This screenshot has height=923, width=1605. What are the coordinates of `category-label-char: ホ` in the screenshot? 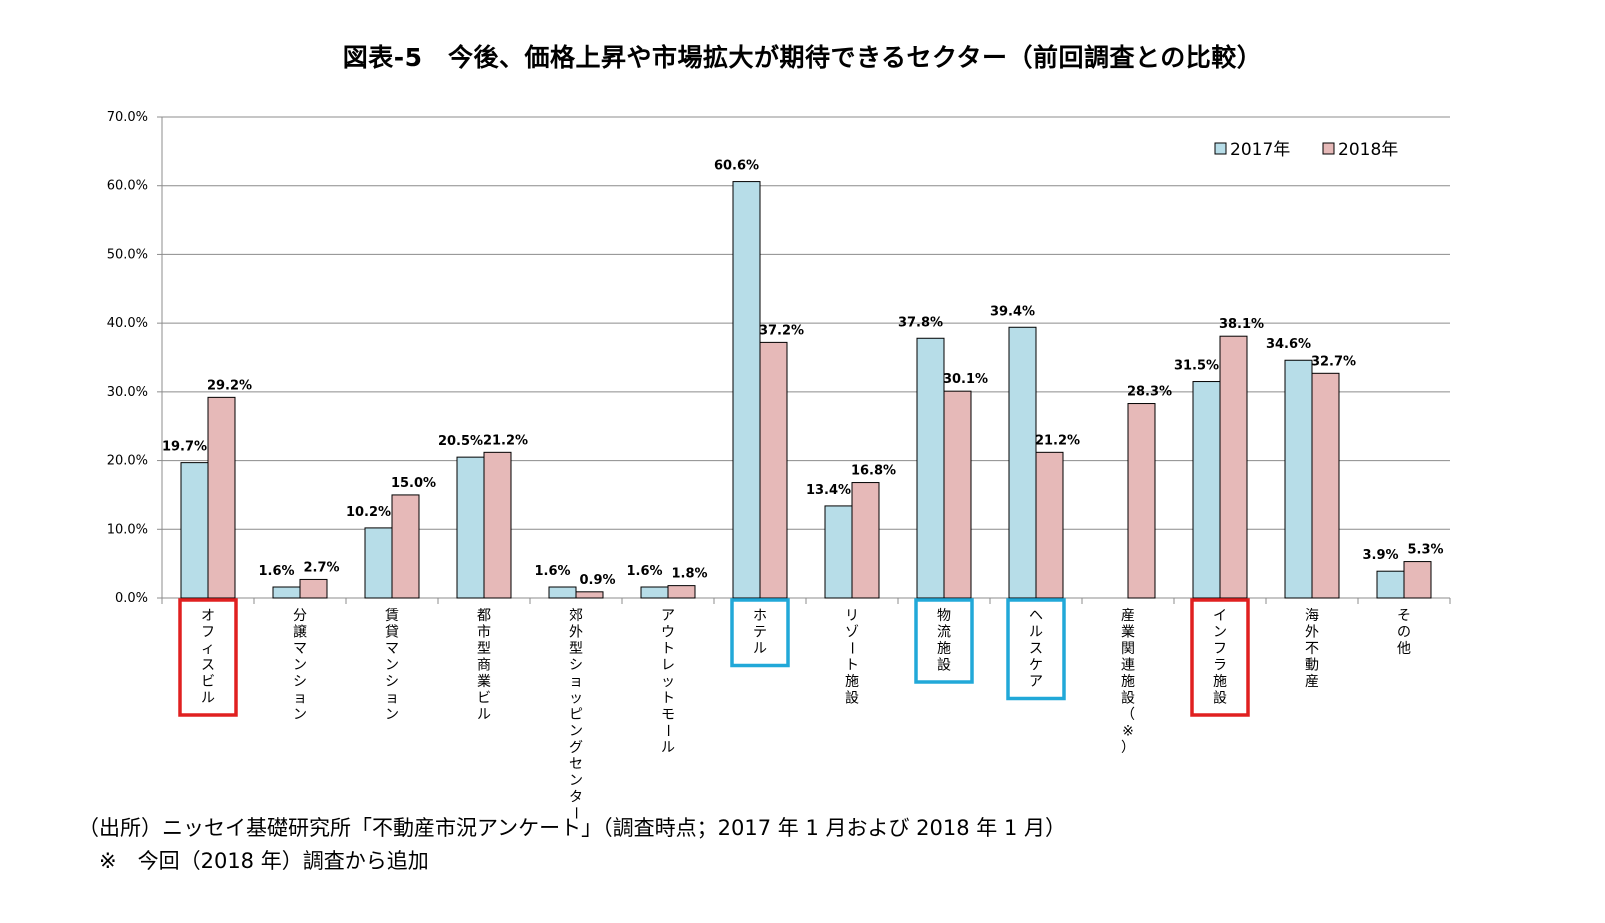 It's located at (760, 616).